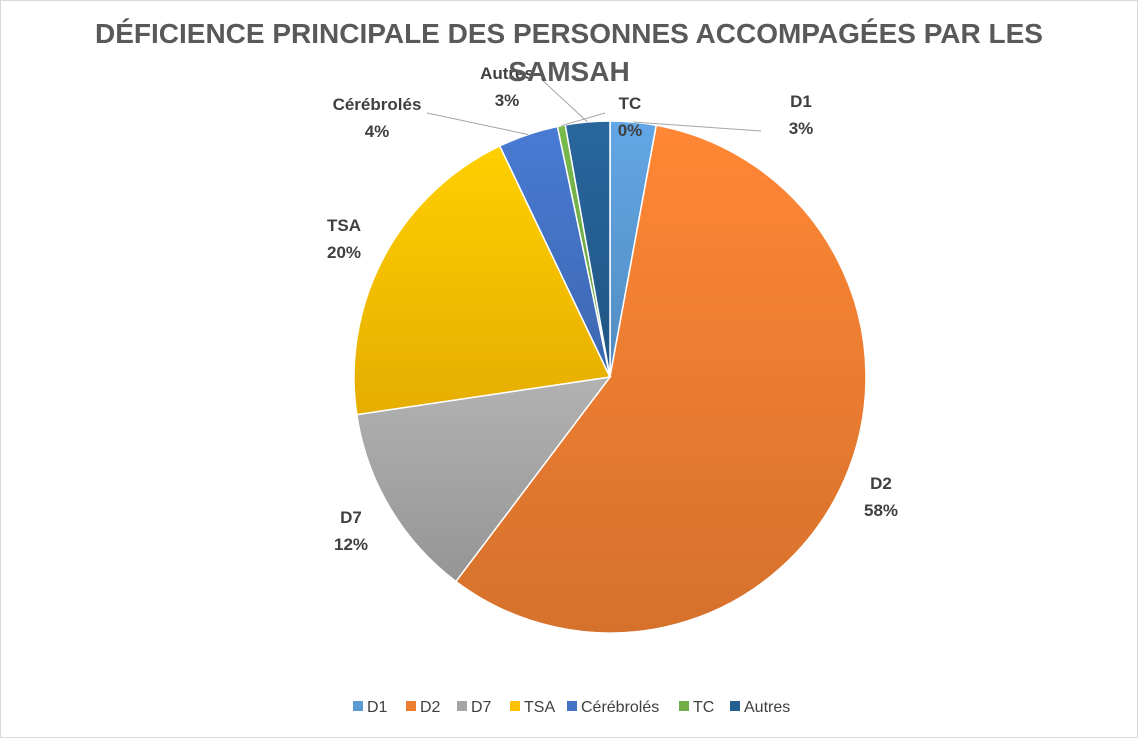  I want to click on legend: D1 D2 D7 TSA Cérébrolés TC Autres, so click(571, 707).